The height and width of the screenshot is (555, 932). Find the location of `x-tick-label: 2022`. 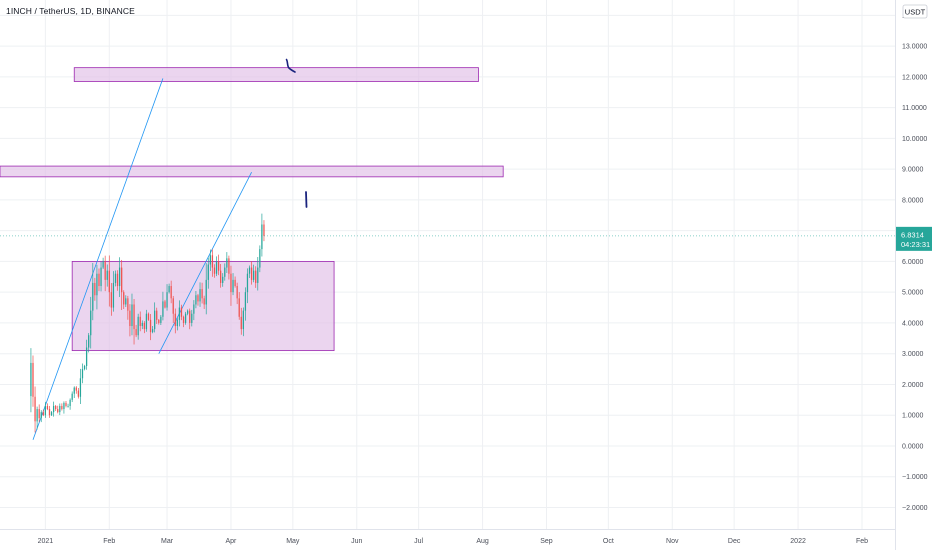

x-tick-label: 2022 is located at coordinates (798, 541).